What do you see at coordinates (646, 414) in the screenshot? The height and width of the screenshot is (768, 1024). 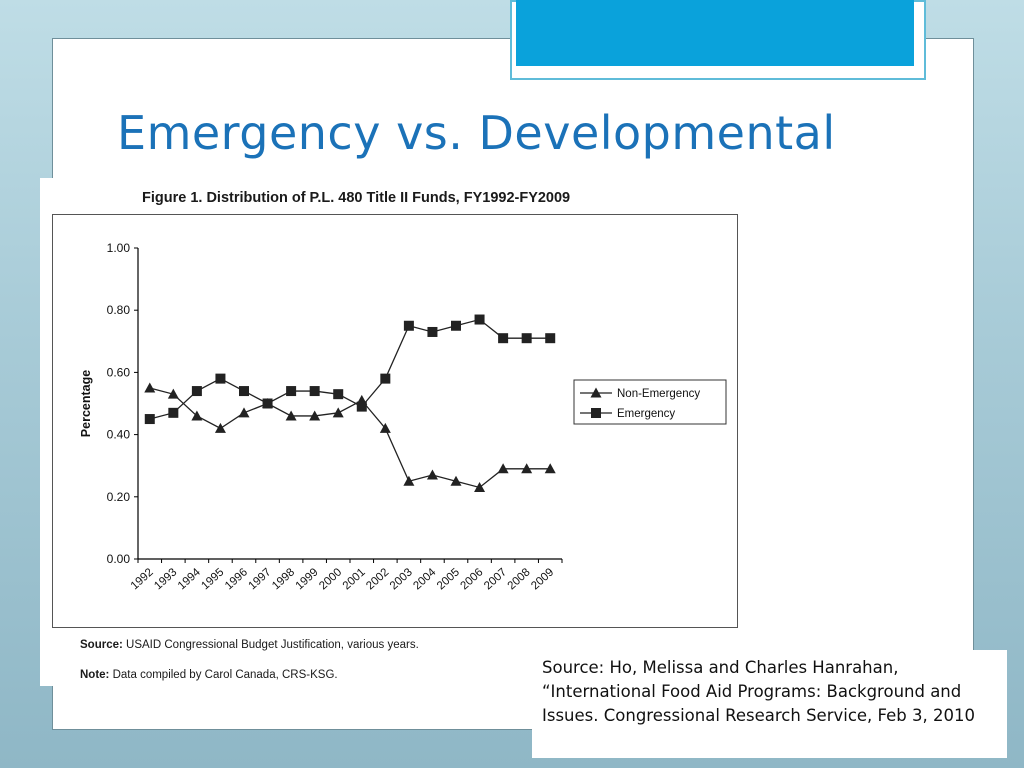 I see `legend-label-emergency: Emergency` at bounding box center [646, 414].